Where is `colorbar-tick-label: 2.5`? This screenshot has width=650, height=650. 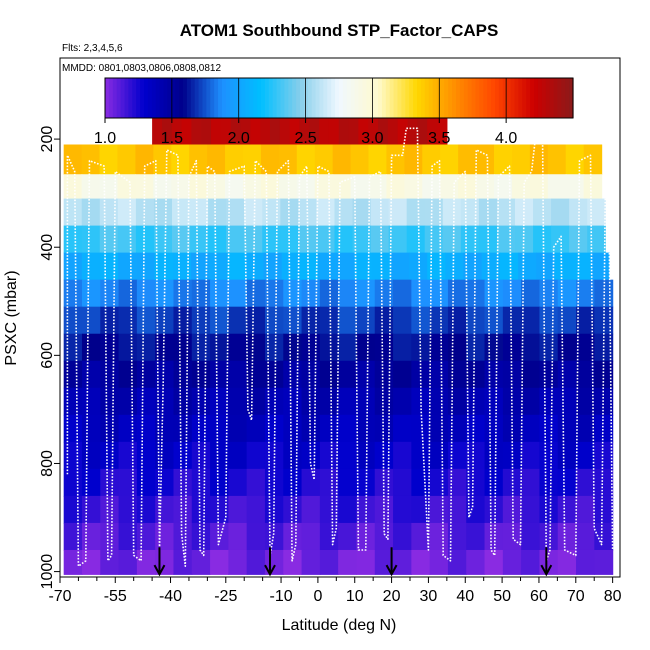 colorbar-tick-label: 2.5 is located at coordinates (305, 138).